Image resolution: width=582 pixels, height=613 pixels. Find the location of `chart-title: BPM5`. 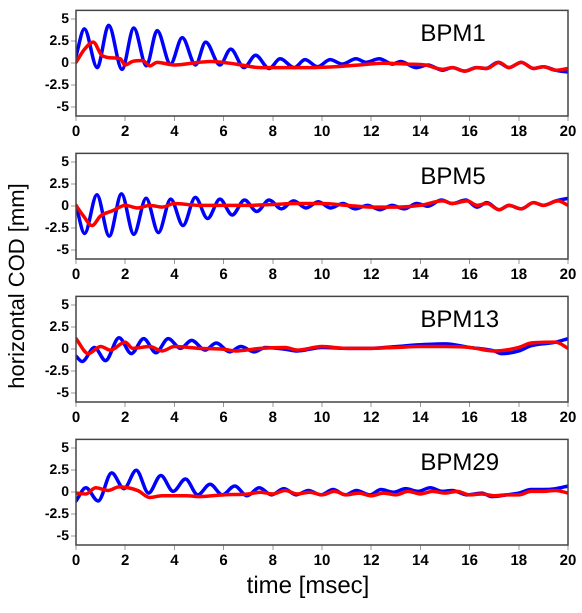

chart-title: BPM5 is located at coordinates (453, 176).